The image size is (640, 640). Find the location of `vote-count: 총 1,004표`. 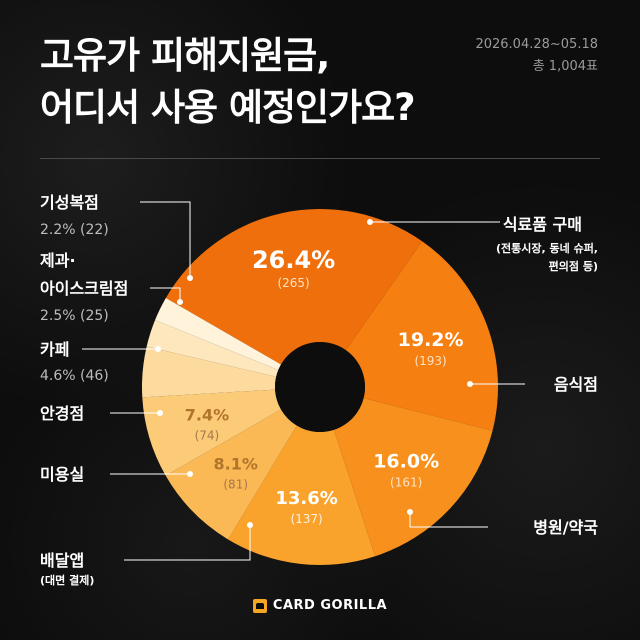

vote-count: 총 1,004표 is located at coordinates (565, 66).